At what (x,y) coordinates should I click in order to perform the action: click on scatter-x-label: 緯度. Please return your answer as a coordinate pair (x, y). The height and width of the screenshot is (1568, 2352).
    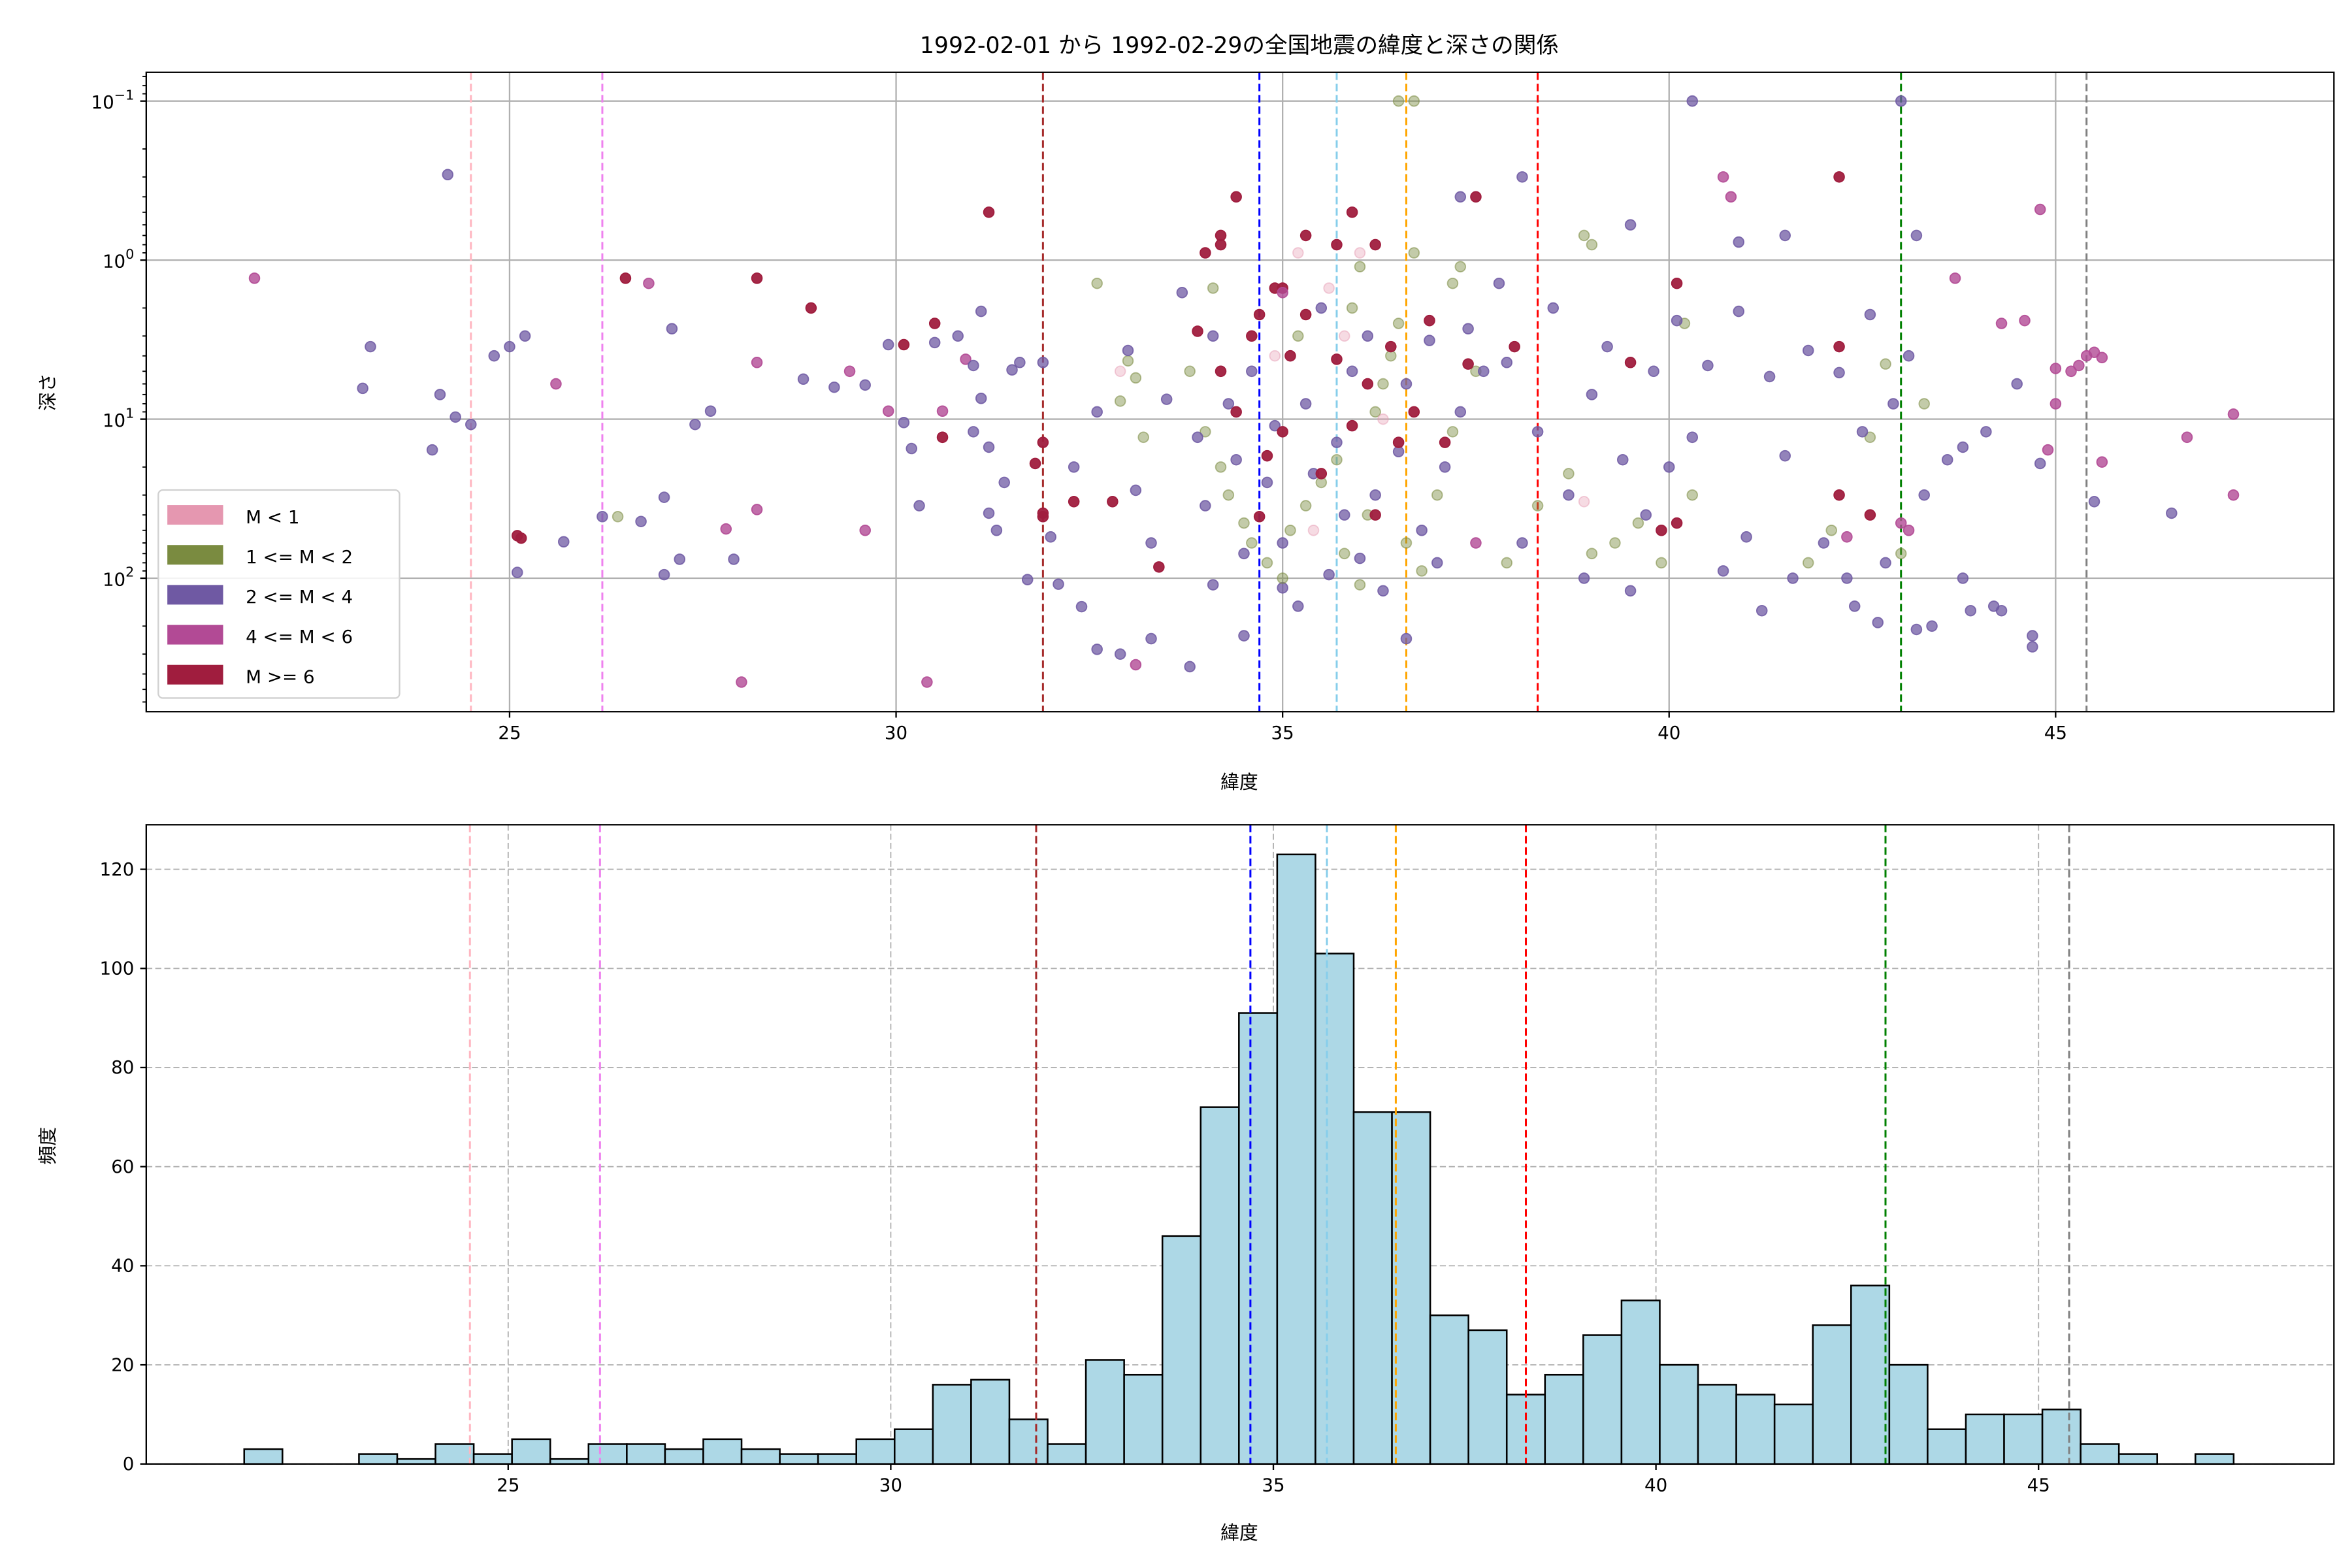
    Looking at the image, I should click on (1239, 782).